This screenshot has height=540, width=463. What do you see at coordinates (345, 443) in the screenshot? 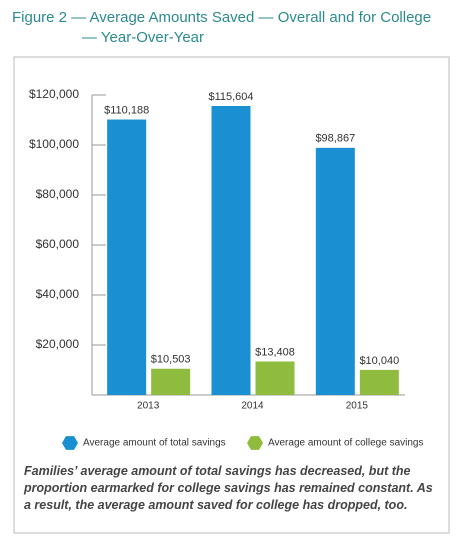
I see `legend-label: Average amount of college savings` at bounding box center [345, 443].